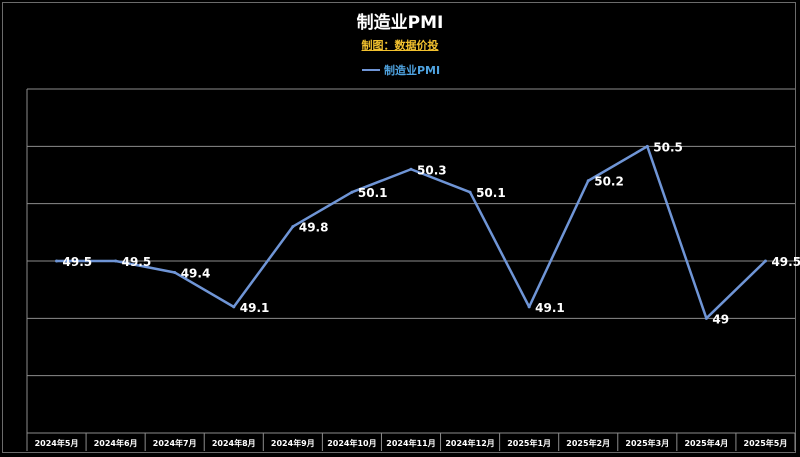  I want to click on legend: 制造业PMI, so click(401, 70).